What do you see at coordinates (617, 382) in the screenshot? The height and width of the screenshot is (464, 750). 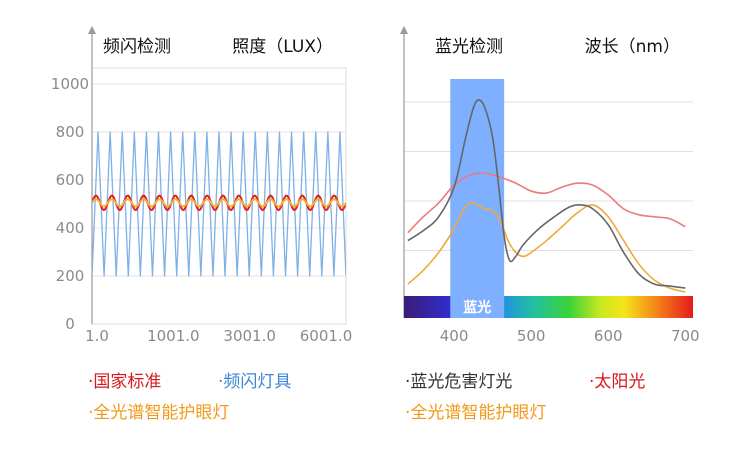 I see `legend-sunlight: ·太阳光` at bounding box center [617, 382].